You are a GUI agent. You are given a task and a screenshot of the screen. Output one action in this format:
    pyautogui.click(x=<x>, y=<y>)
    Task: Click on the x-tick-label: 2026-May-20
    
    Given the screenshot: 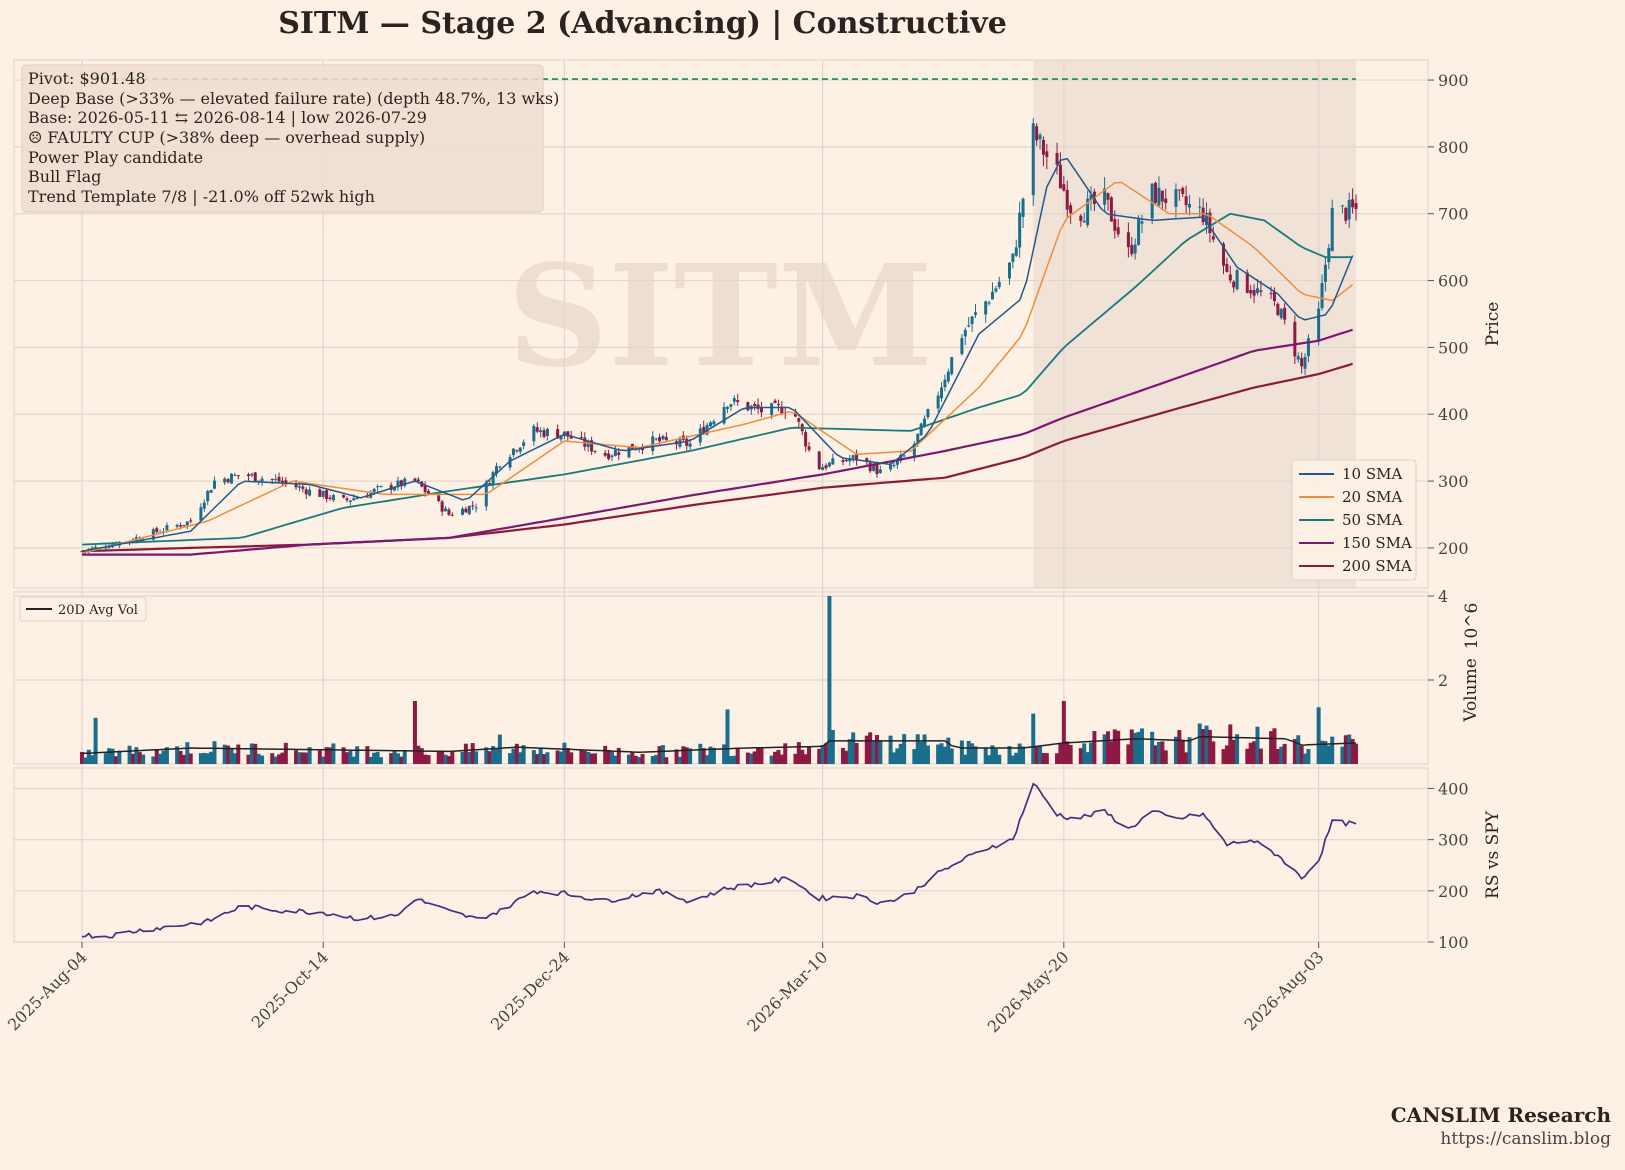 What is the action you would take?
    pyautogui.click(x=1028, y=991)
    